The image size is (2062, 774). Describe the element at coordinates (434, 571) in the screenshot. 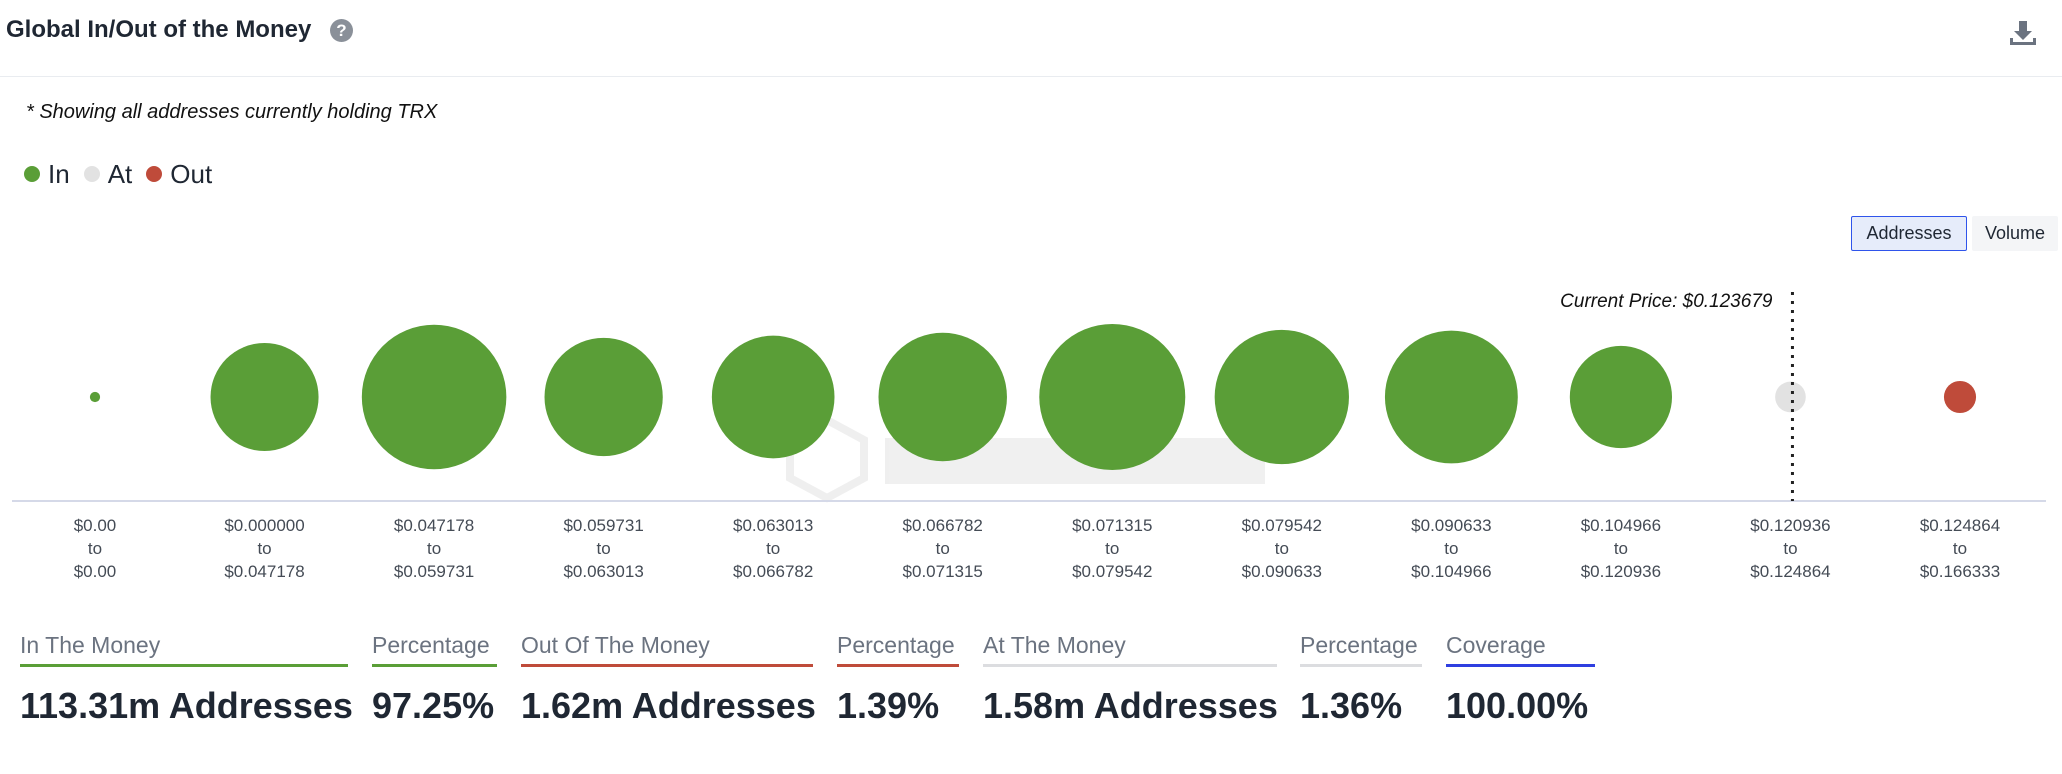

I see `tick-label-high: $0.059731` at that location.